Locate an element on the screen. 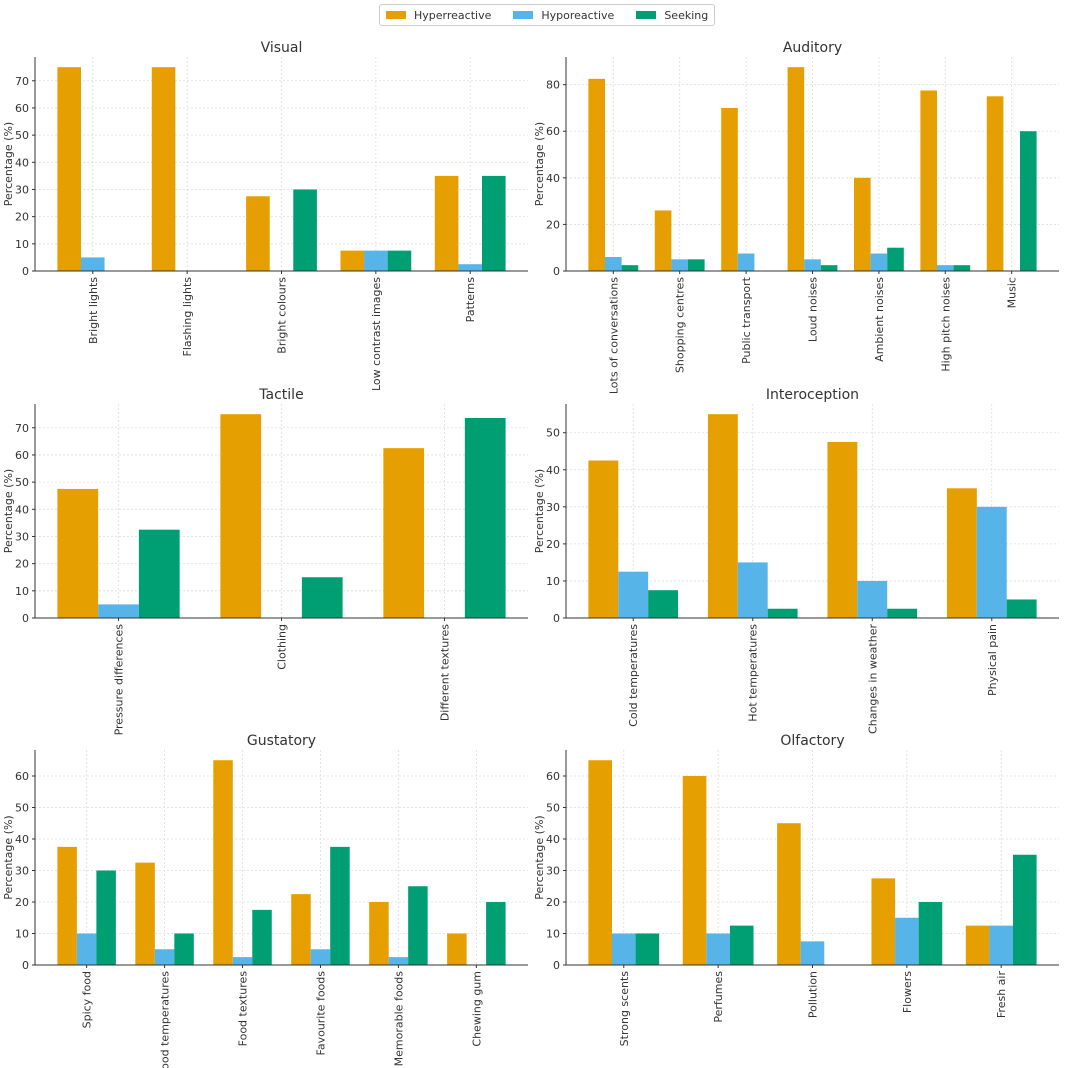 The width and height of the screenshot is (1065, 1068). x-tick-label: Flowers is located at coordinates (907, 992).